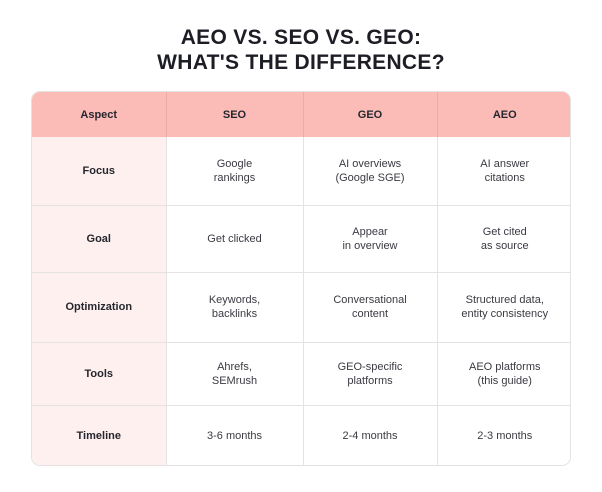  What do you see at coordinates (99, 435) in the screenshot?
I see `row-label-timeline: Timeline` at bounding box center [99, 435].